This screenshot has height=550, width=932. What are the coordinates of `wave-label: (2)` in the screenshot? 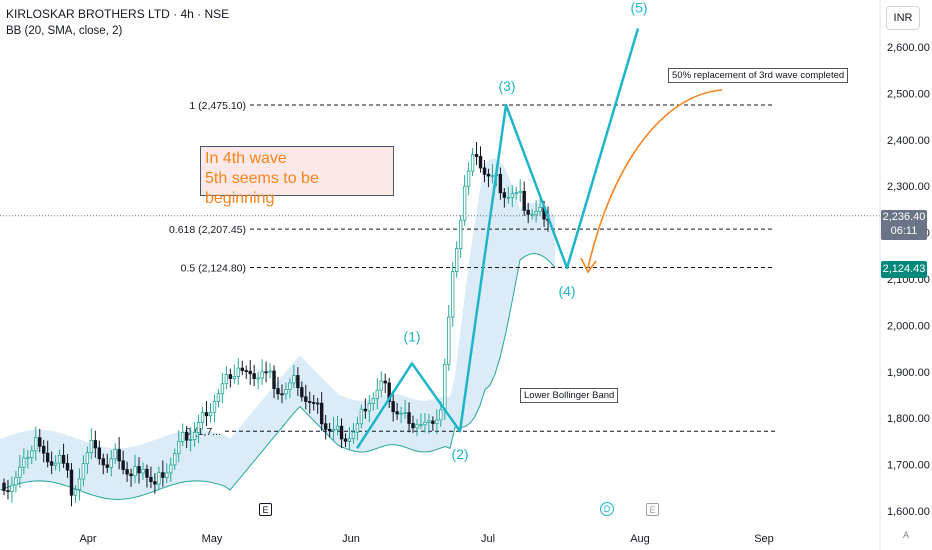 It's located at (459, 454).